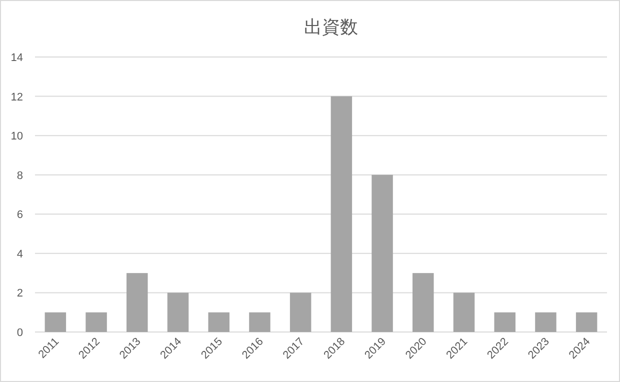 The width and height of the screenshot is (620, 382). What do you see at coordinates (331, 27) in the screenshot?
I see `title: 出資数` at bounding box center [331, 27].